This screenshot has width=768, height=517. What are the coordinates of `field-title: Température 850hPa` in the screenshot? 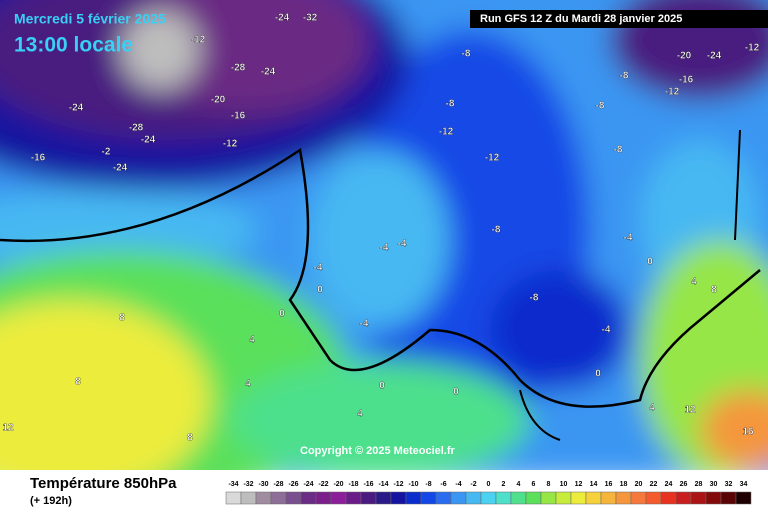 It's located at (103, 483).